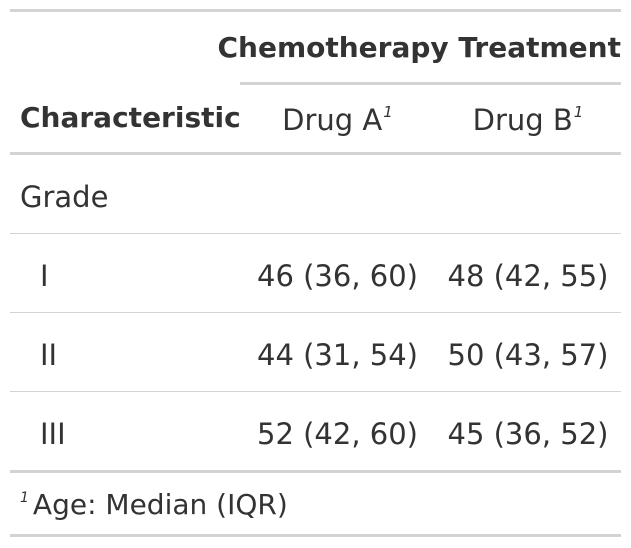  Describe the element at coordinates (315, 471) in the screenshot. I see `table-body-bottom-border` at that location.